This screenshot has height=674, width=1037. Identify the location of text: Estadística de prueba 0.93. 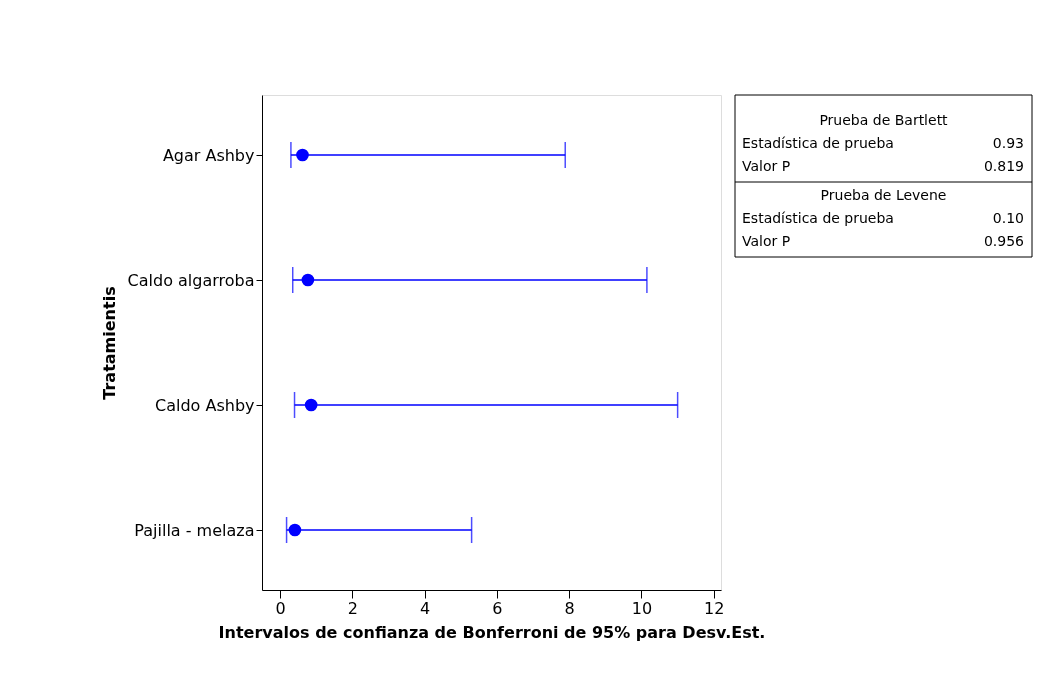
(883, 143).